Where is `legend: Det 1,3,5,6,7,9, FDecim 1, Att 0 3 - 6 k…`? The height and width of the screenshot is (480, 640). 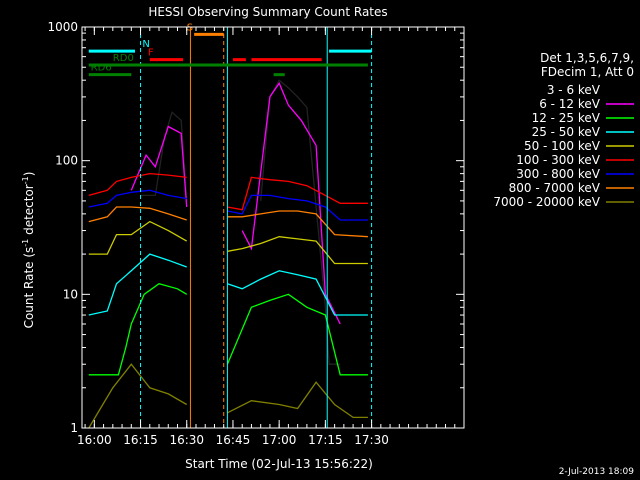 legend: Det 1,3,5,6,7,9, FDecim 1, Att 0 3 - 6 k… is located at coordinates (563, 130).